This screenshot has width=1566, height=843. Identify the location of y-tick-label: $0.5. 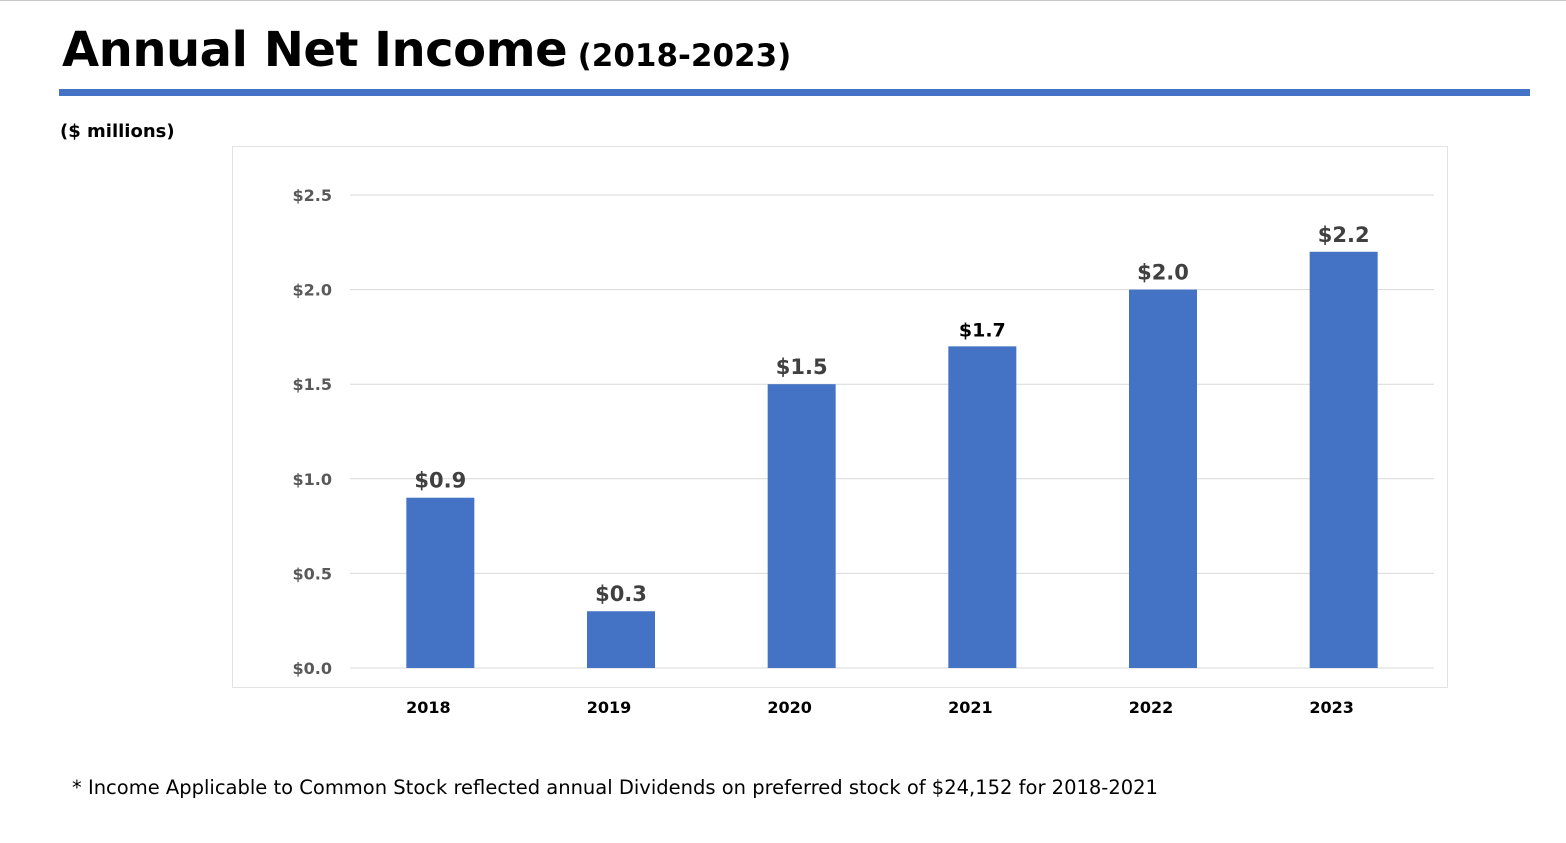
(312, 573).